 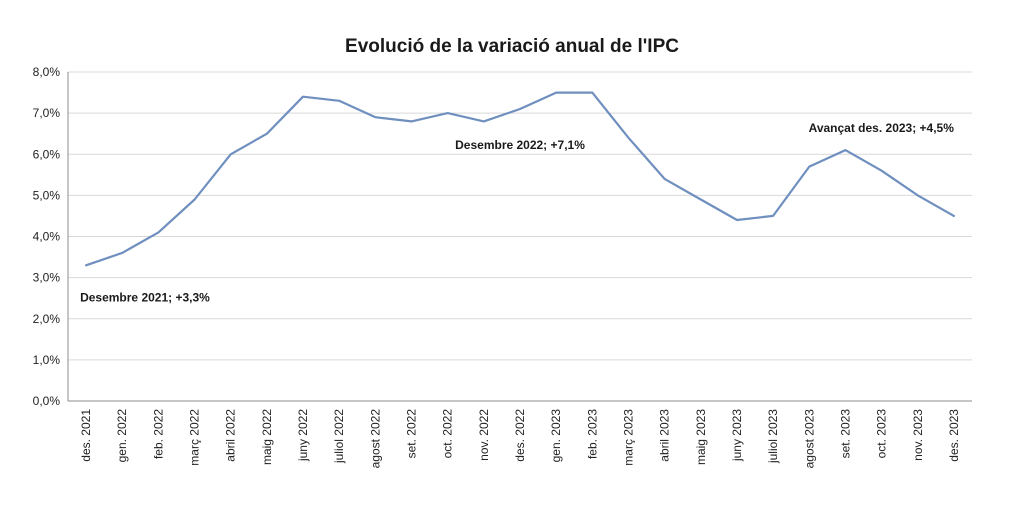 I want to click on x-tick-label: març 2022, so click(x=195, y=437).